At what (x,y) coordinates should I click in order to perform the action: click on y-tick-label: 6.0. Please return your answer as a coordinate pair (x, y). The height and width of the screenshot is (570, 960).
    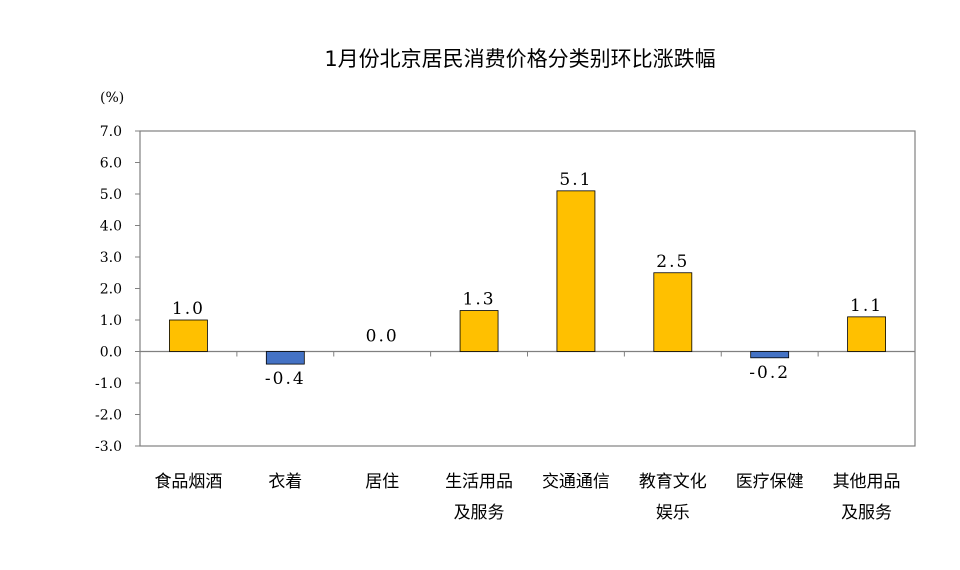
    Looking at the image, I should click on (111, 164).